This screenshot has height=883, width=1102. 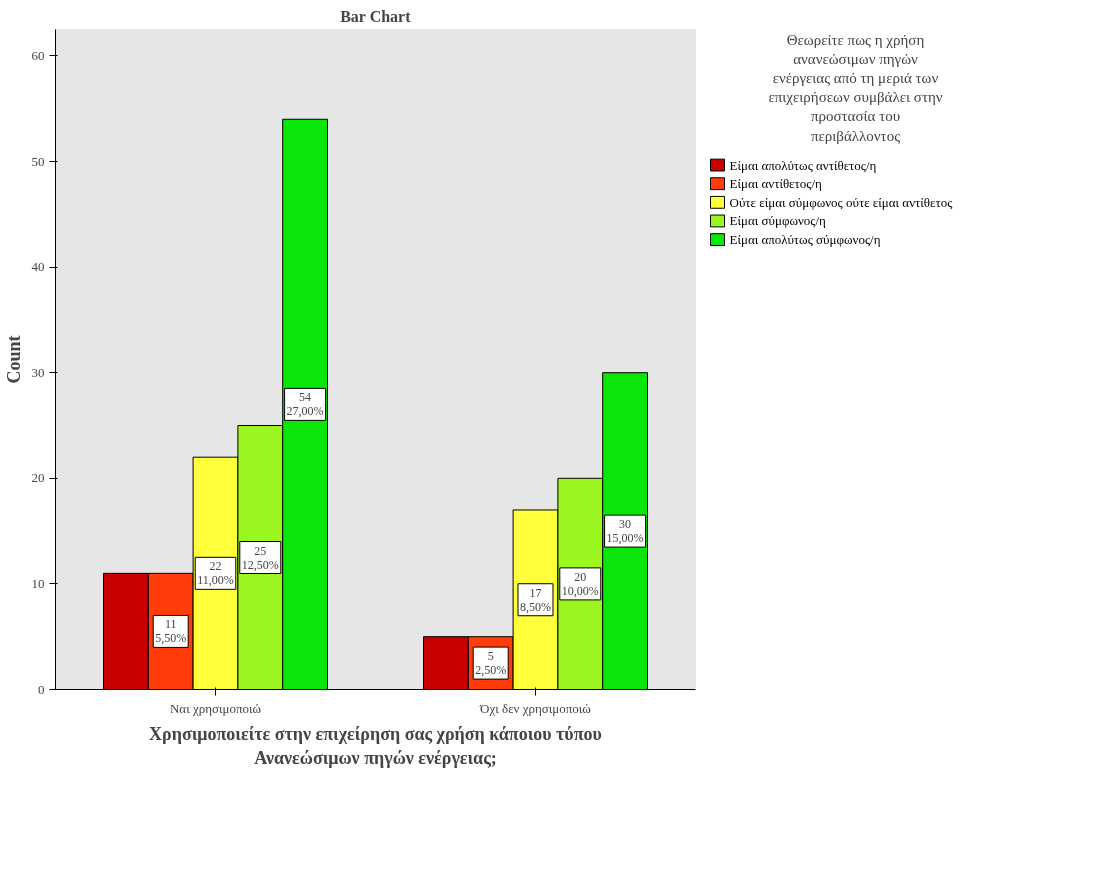 What do you see at coordinates (38, 372) in the screenshot?
I see `y-tick-label: 30` at bounding box center [38, 372].